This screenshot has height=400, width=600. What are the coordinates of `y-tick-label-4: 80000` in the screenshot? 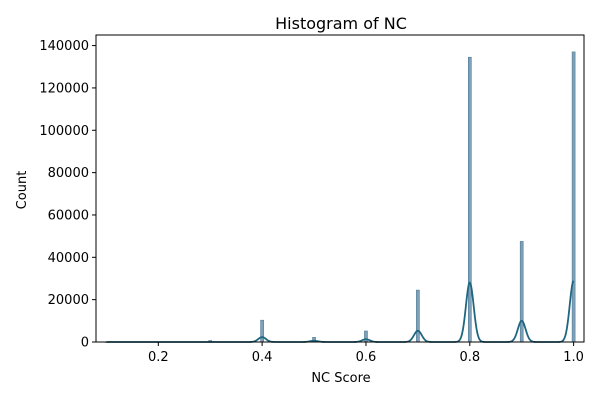 It's located at (68, 173).